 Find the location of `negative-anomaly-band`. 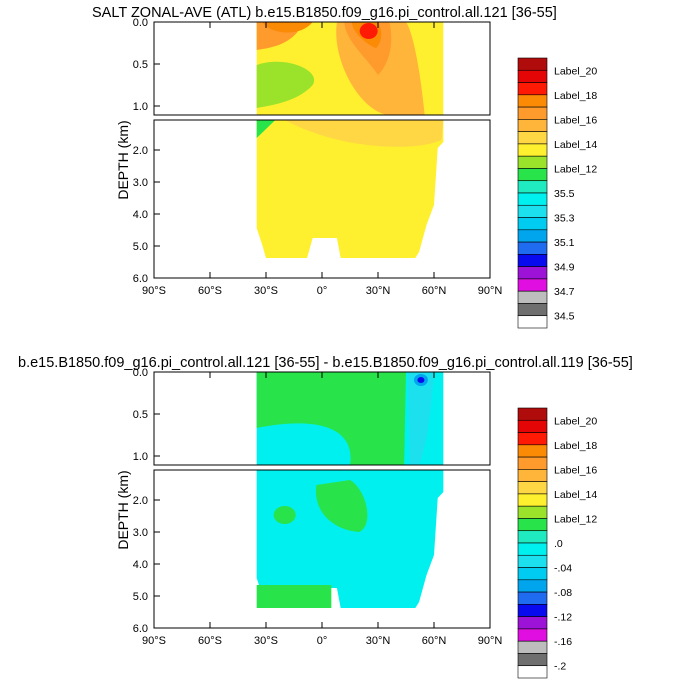

negative-anomaly-band is located at coordinates (420, 418).